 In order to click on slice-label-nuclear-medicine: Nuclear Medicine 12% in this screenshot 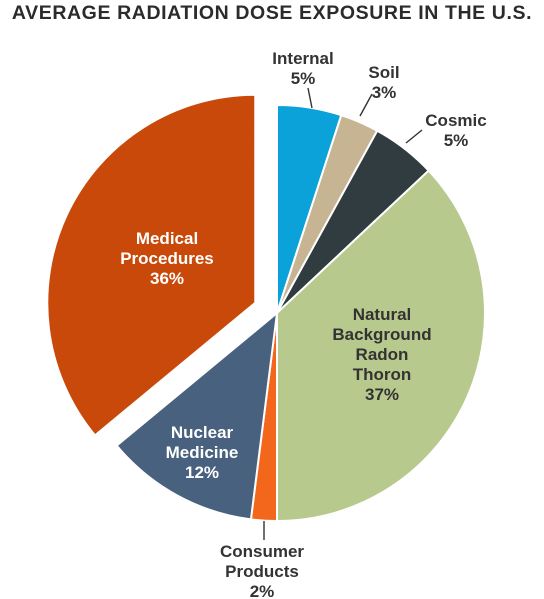, I will do `click(202, 452)`.